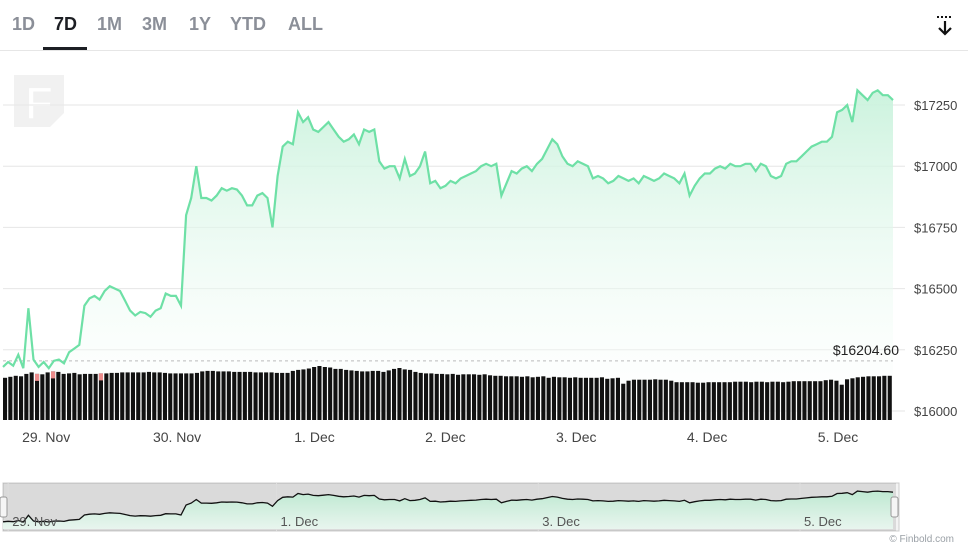 The height and width of the screenshot is (553, 968). What do you see at coordinates (935, 105) in the screenshot?
I see `y-tick-label: $17250` at bounding box center [935, 105].